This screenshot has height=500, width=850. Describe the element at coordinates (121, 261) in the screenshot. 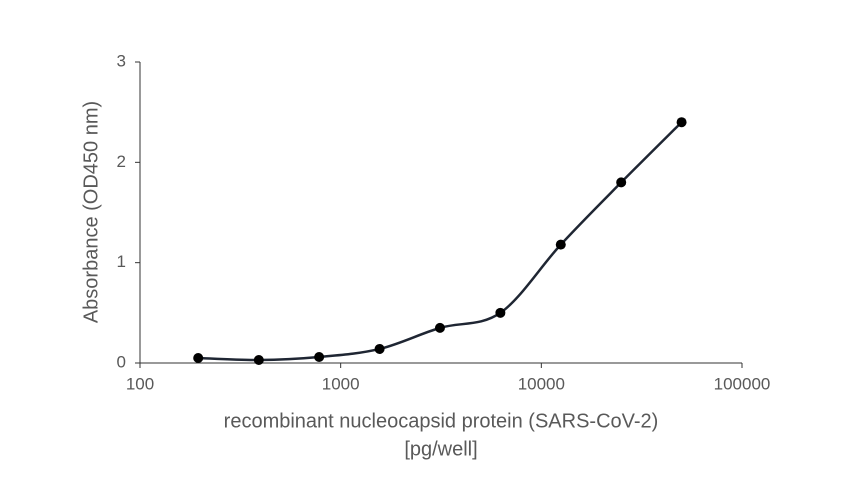

I see `y-tick-label: 1` at that location.